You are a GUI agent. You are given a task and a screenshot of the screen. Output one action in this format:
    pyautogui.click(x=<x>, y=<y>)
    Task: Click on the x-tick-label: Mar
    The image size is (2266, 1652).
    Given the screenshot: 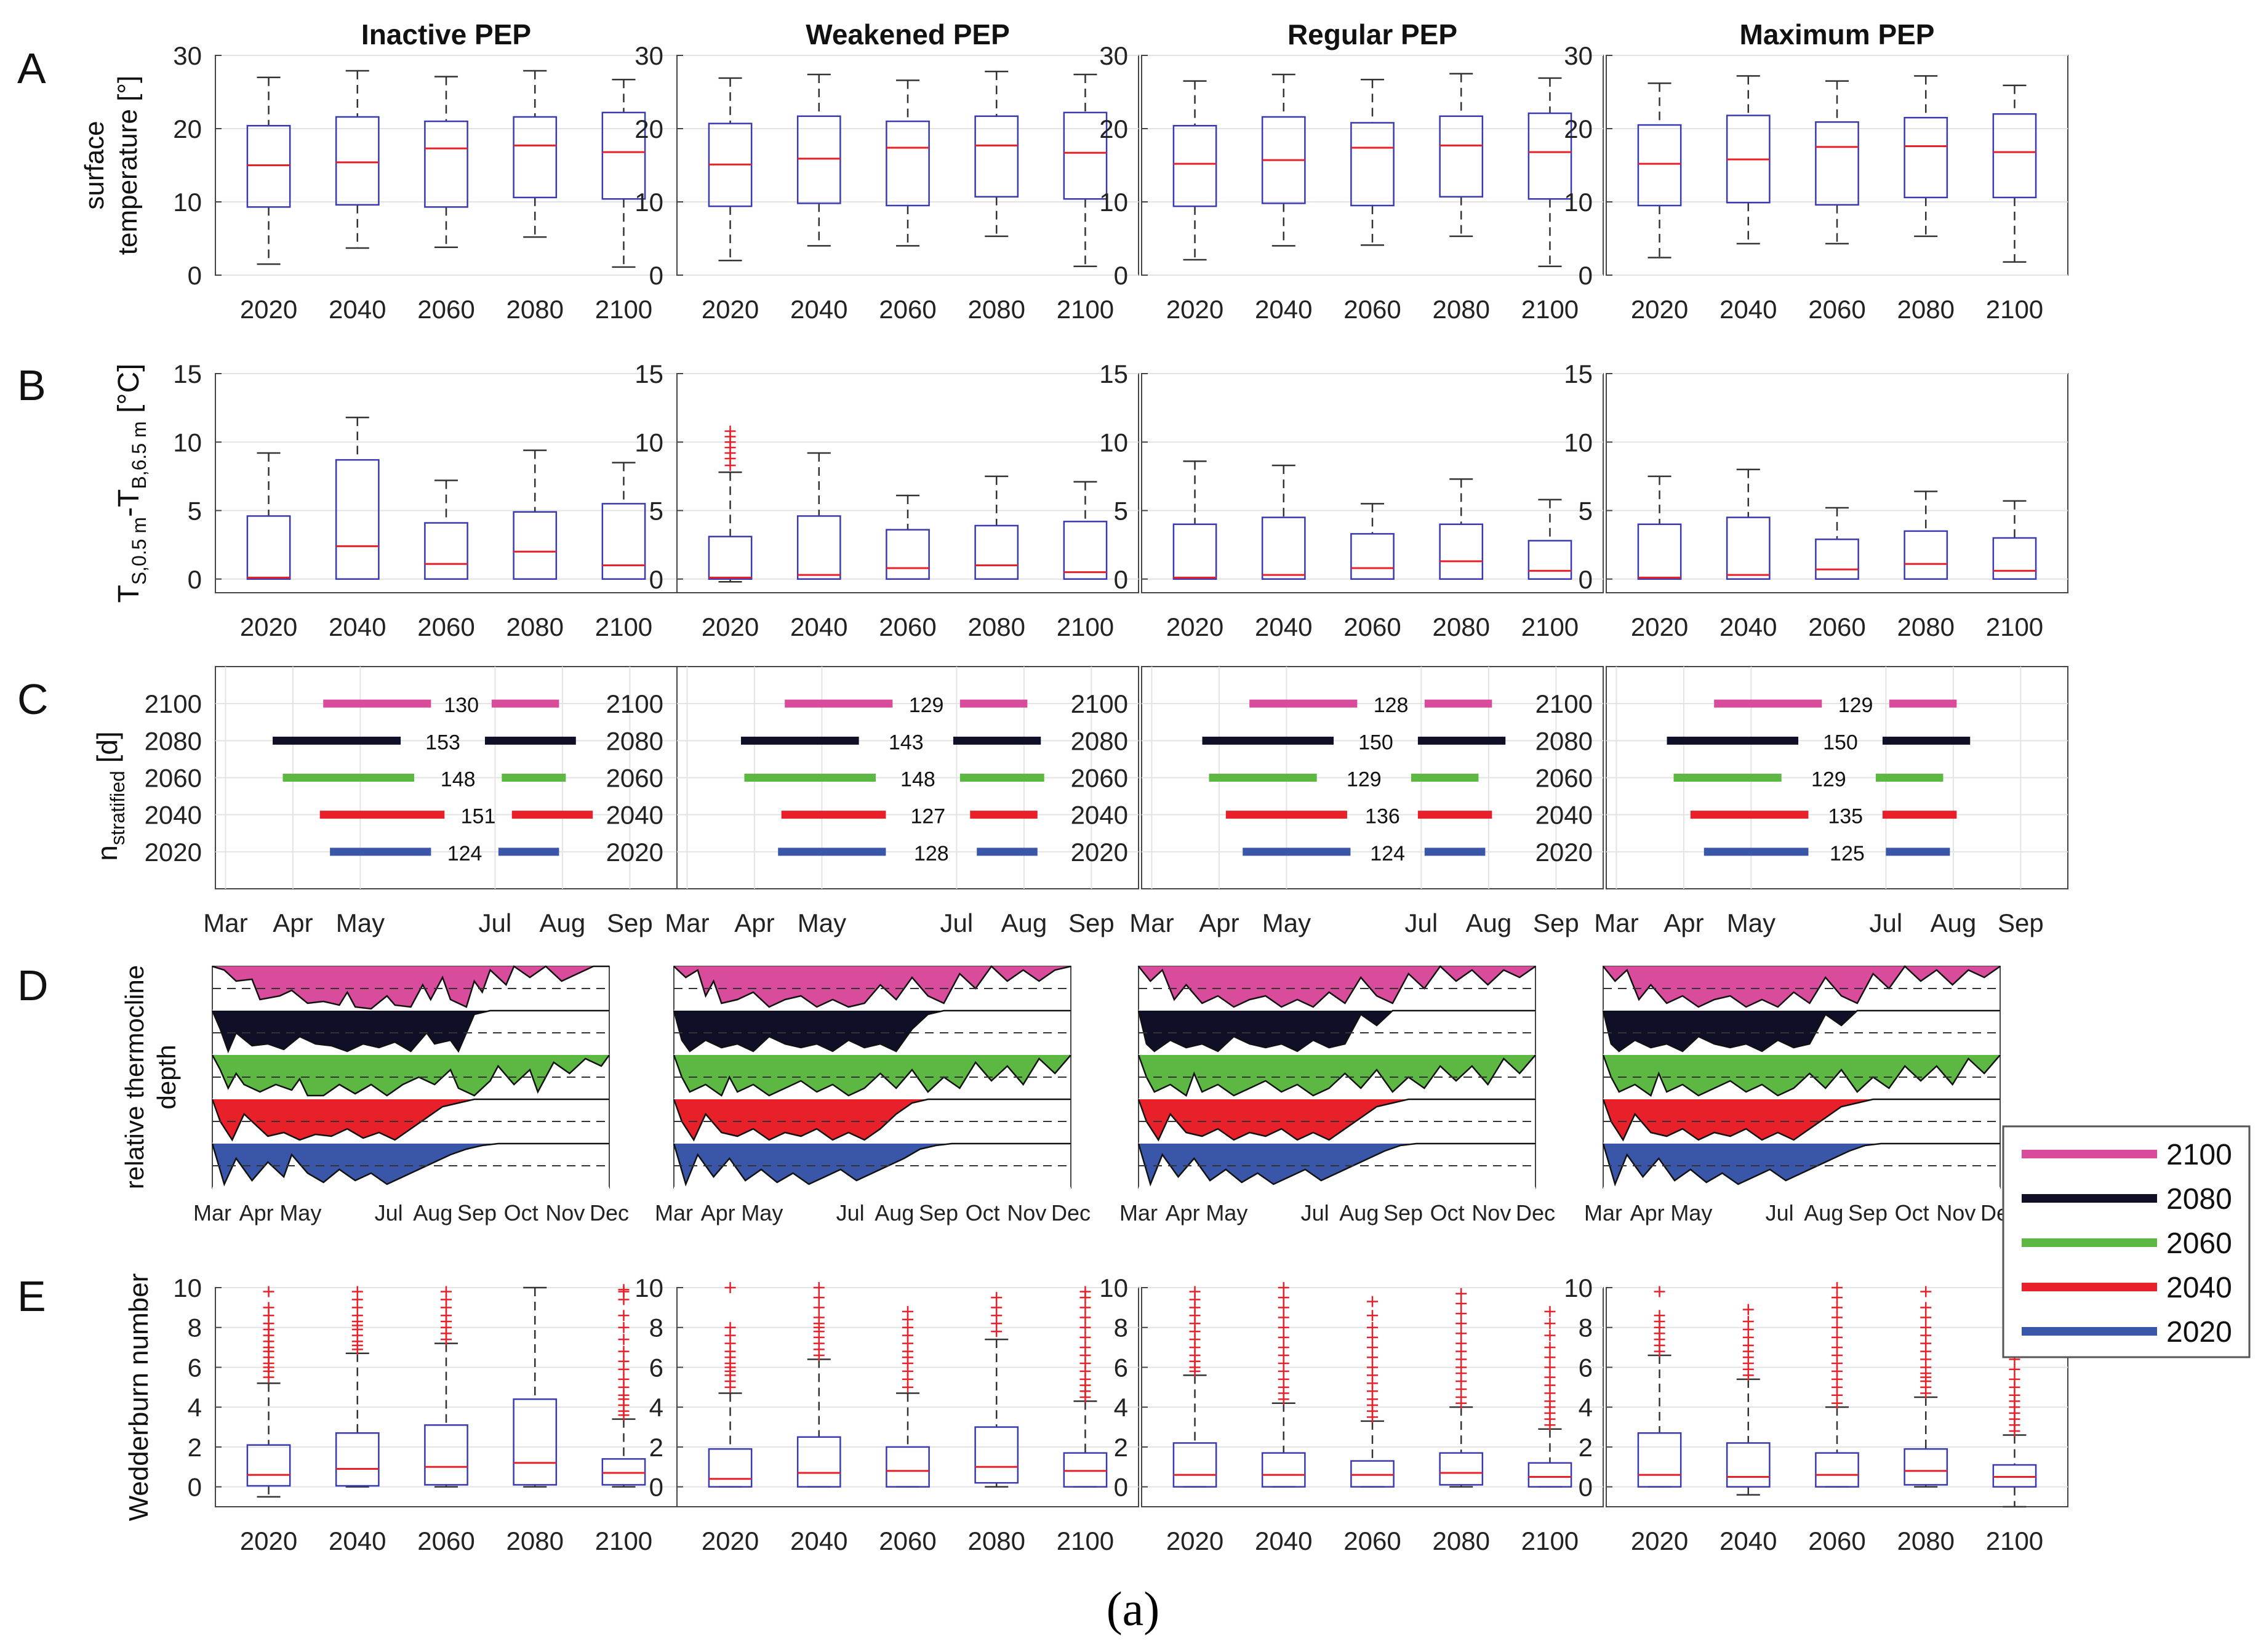 What is the action you would take?
    pyautogui.click(x=225, y=922)
    